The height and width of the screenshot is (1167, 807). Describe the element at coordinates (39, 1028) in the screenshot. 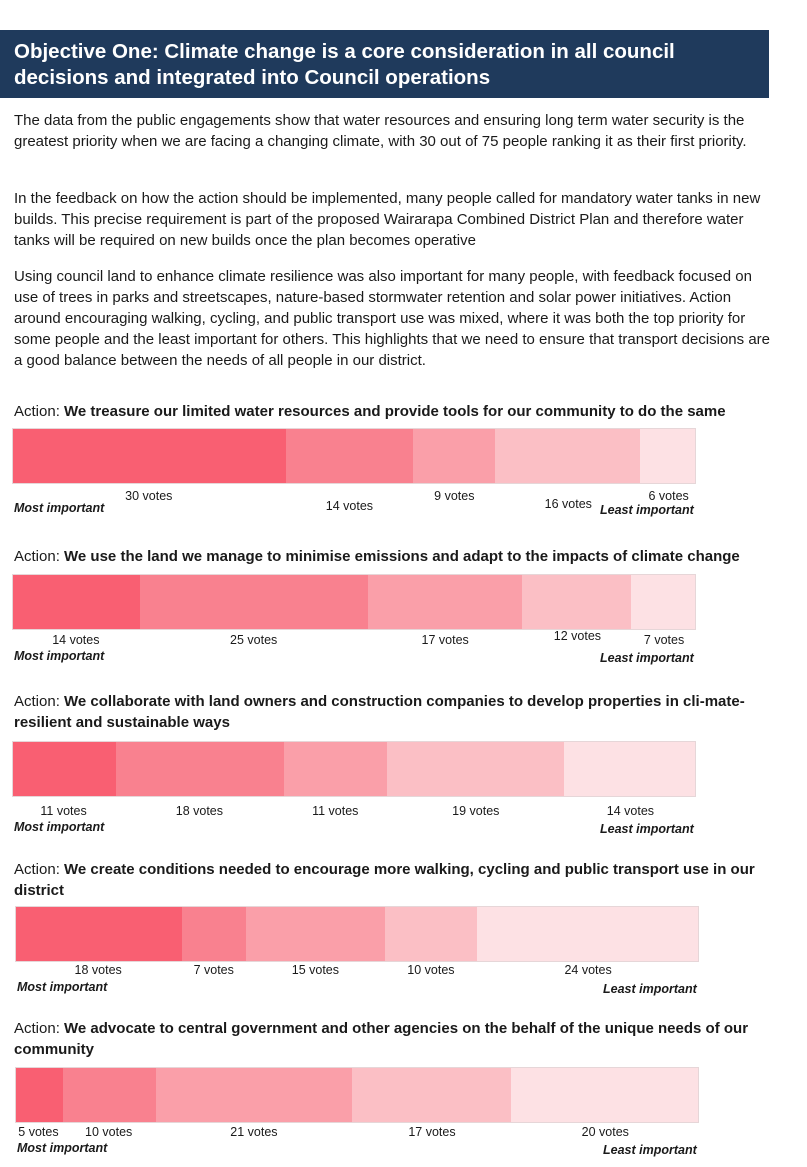

I see `action-5-prefix: Action:` at that location.